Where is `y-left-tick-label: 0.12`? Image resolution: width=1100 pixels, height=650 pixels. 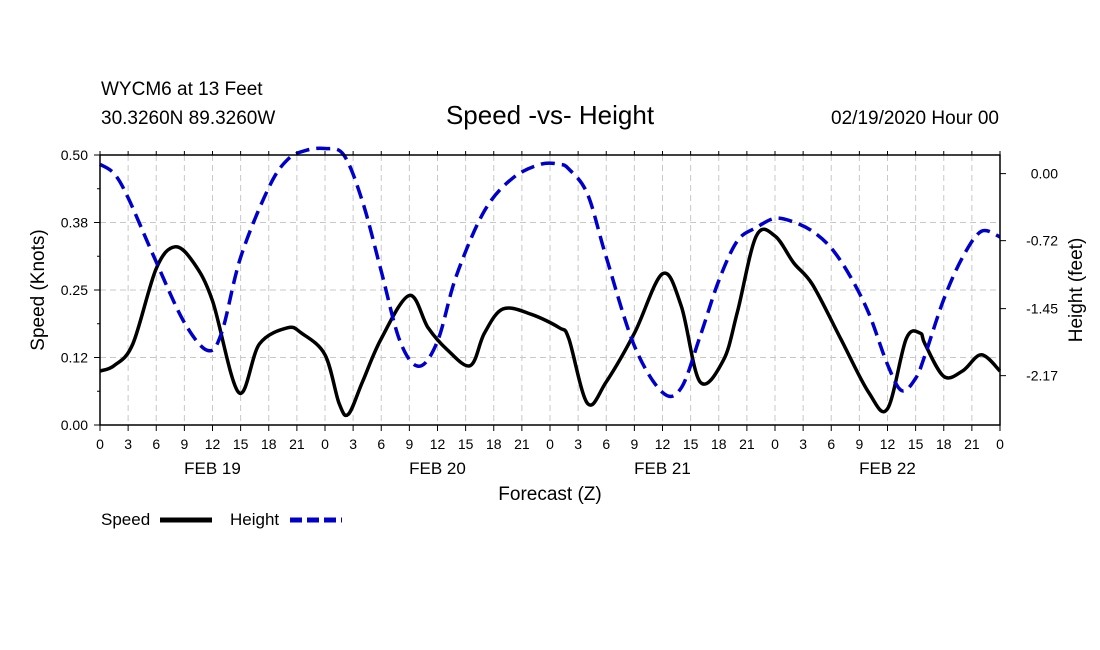 y-left-tick-label: 0.12 is located at coordinates (74, 358).